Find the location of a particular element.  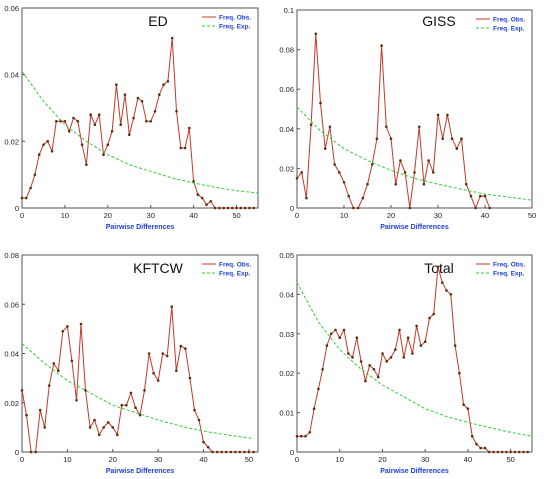

x-tick-label: 0 is located at coordinates (297, 459).